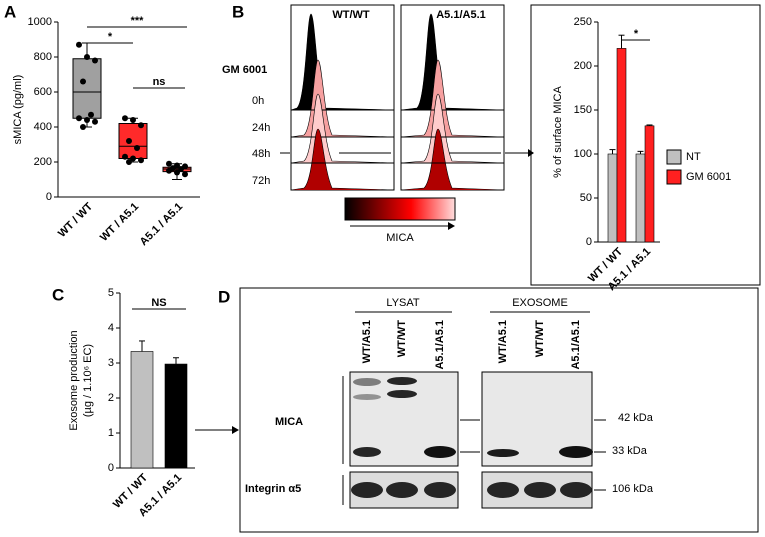 This screenshot has width=765, height=537. What do you see at coordinates (74, 380) in the screenshot?
I see `y-axis-label: Exosome production` at bounding box center [74, 380].